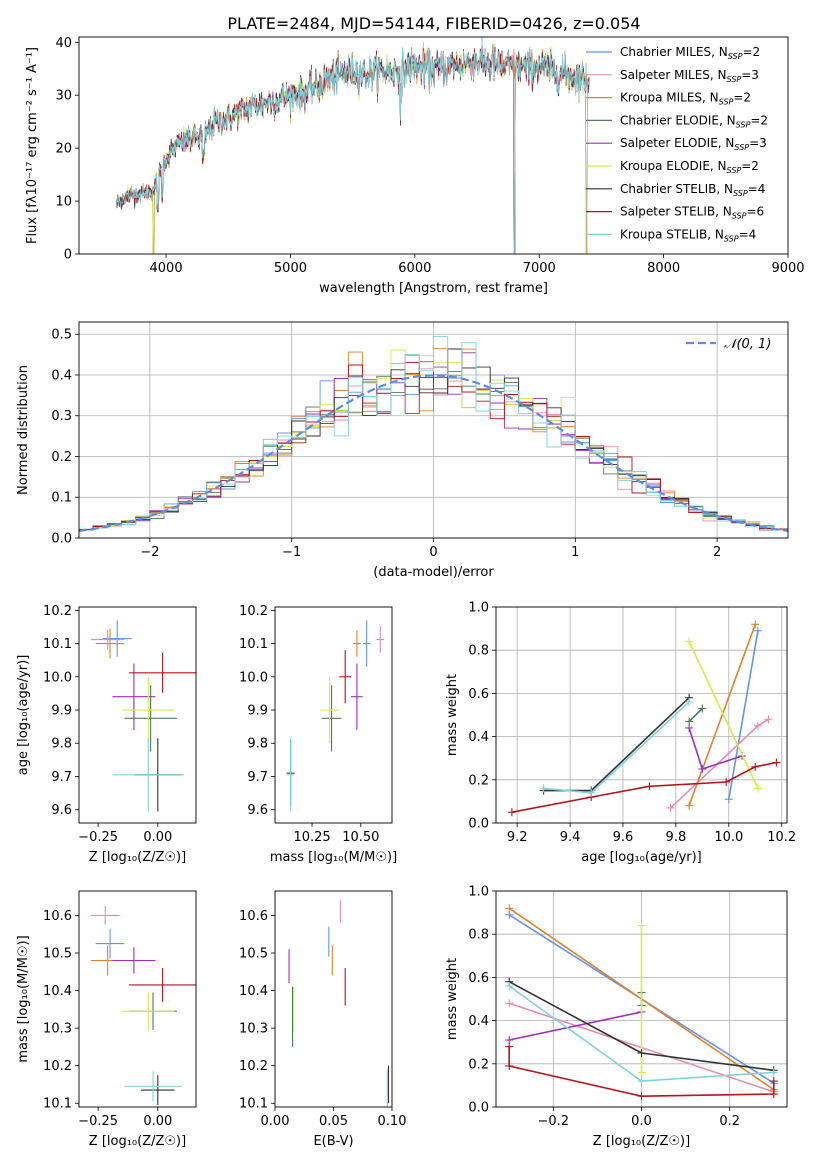 Image resolution: width=819 pixels, height=1170 pixels. I want to click on x-tick-label: −1, so click(291, 552).